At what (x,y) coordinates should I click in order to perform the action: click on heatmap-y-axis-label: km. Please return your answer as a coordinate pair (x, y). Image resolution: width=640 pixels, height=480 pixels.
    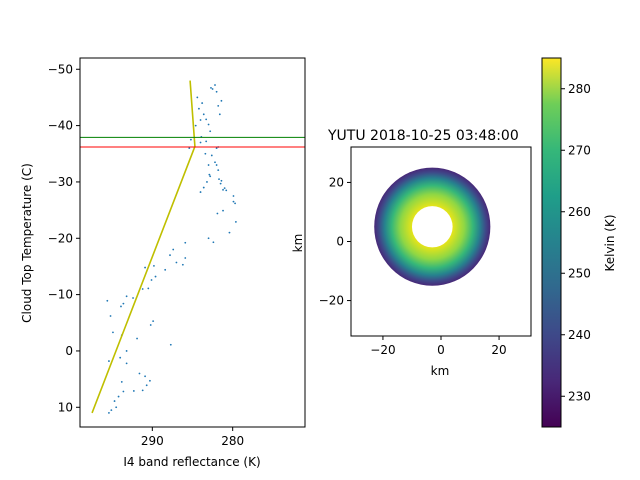
    Looking at the image, I should click on (298, 243).